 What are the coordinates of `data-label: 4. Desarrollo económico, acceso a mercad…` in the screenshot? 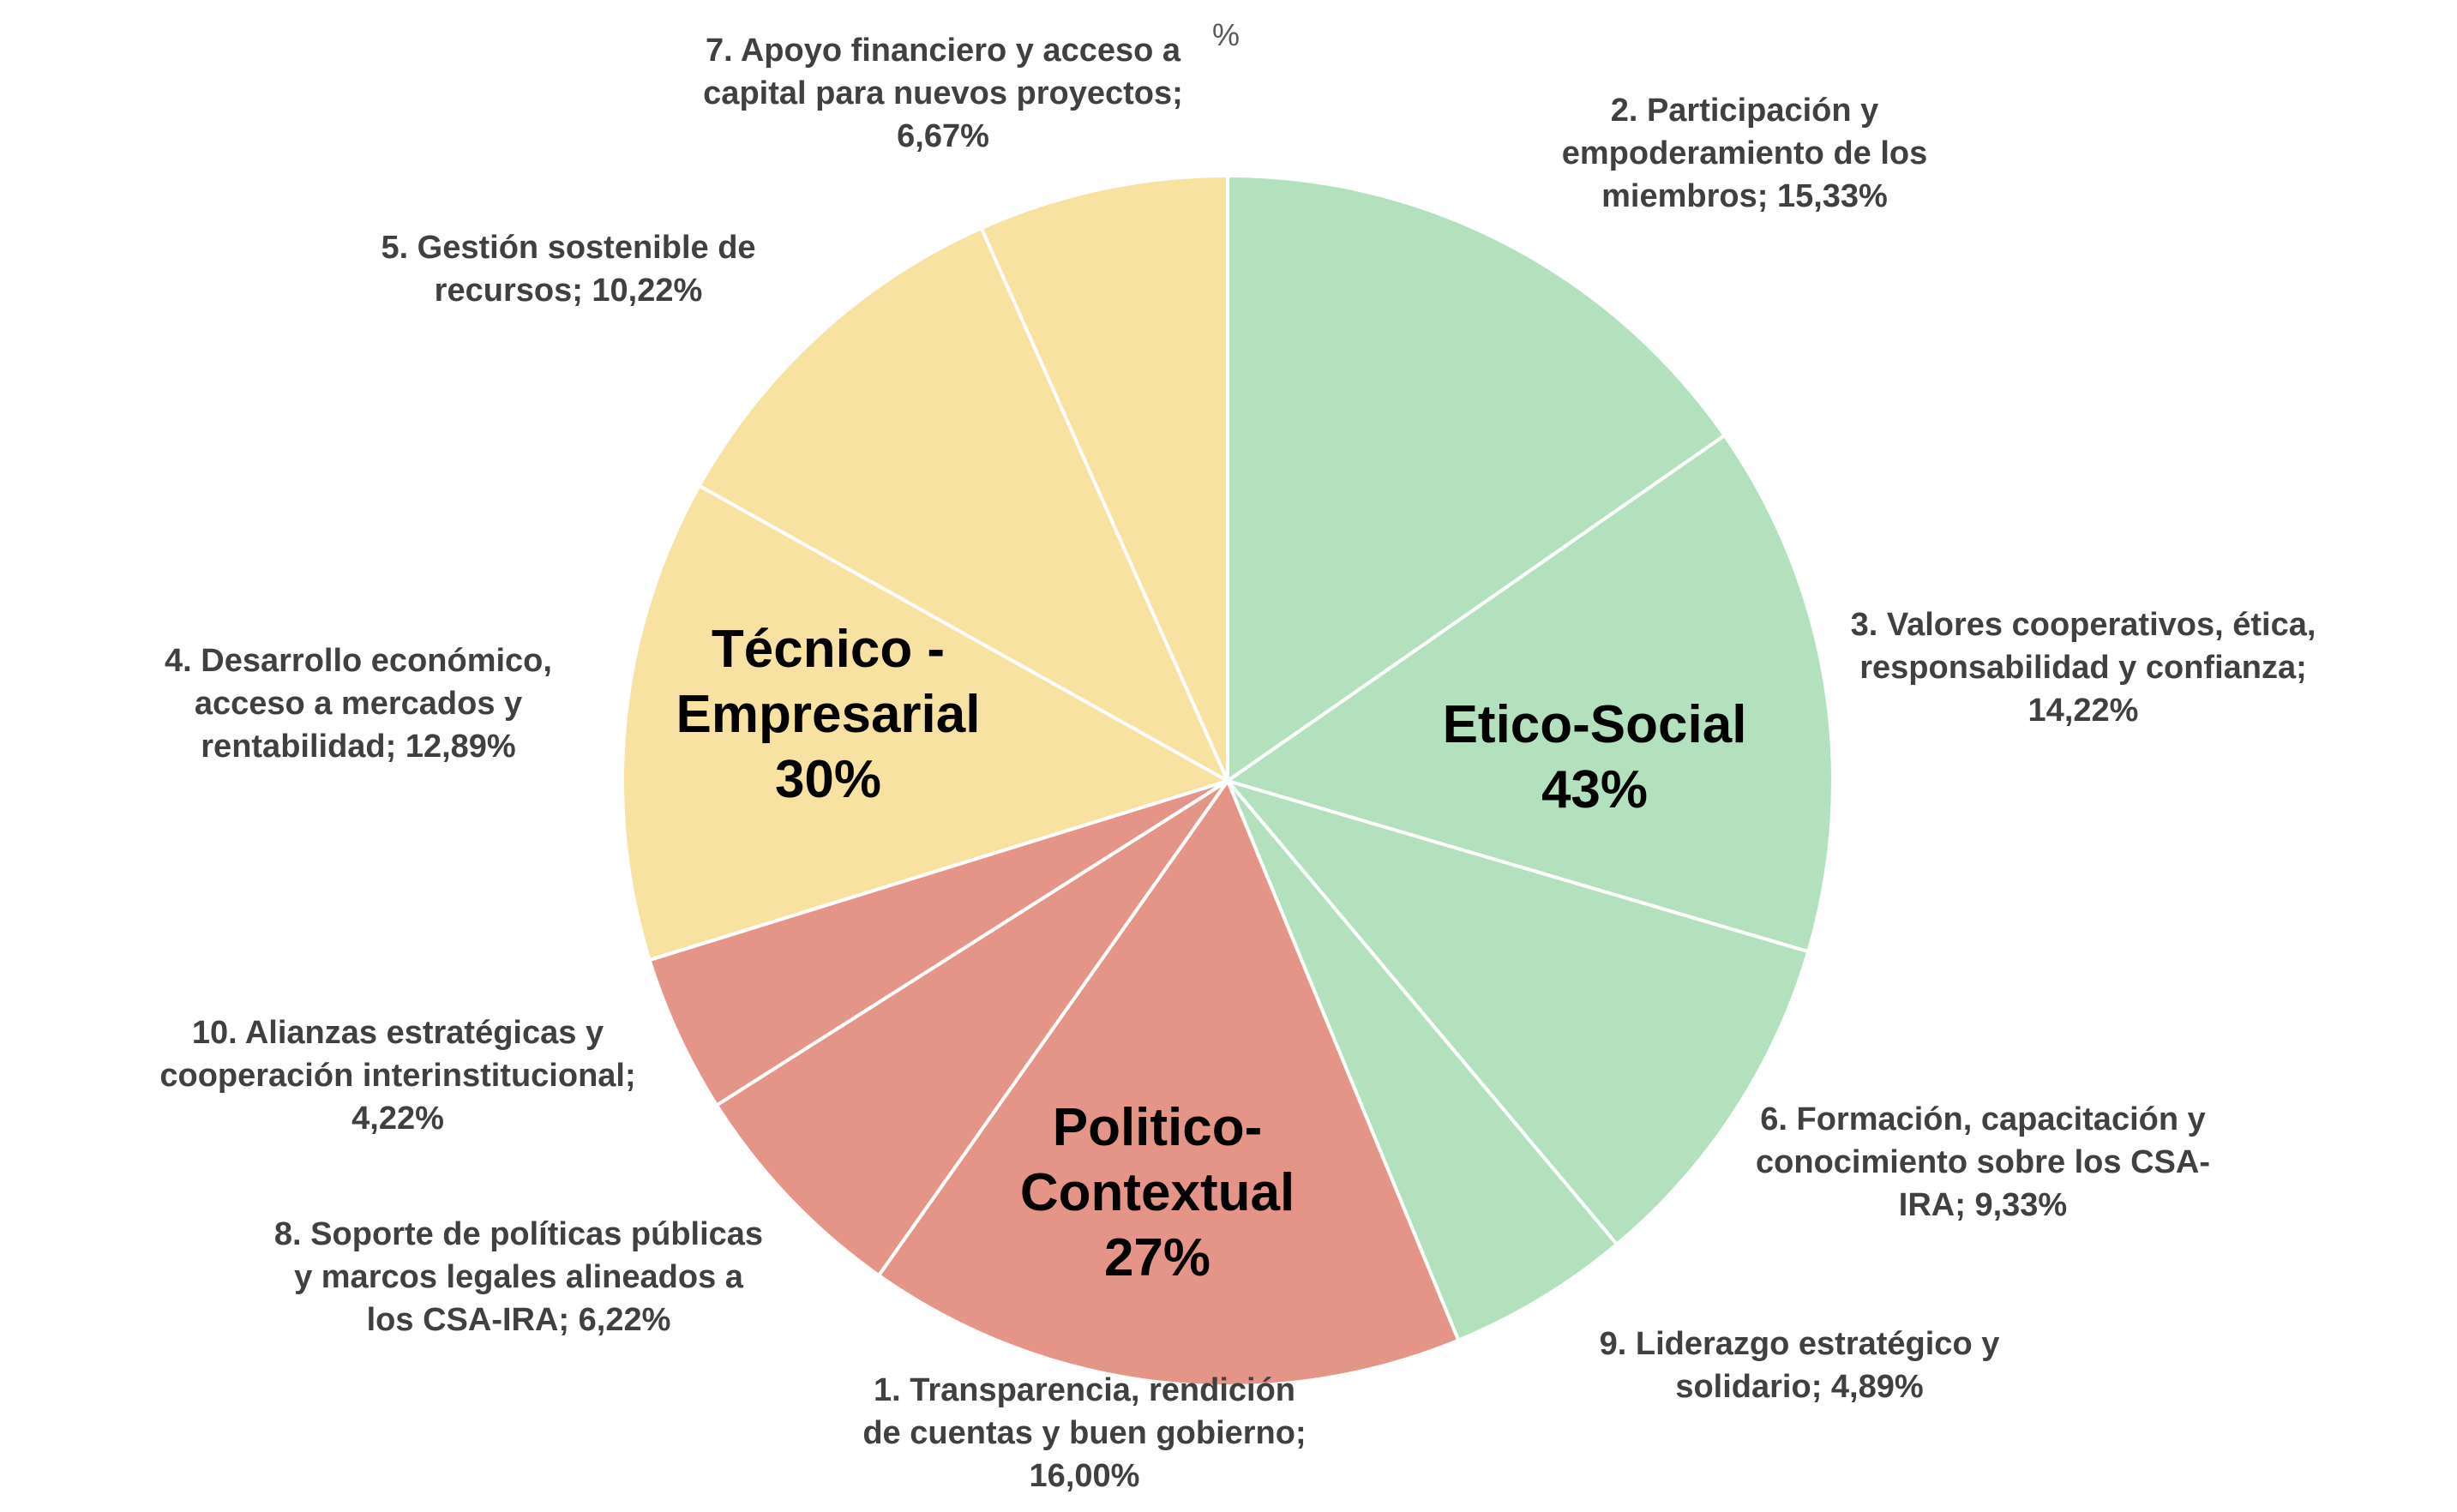 It's located at (358, 704).